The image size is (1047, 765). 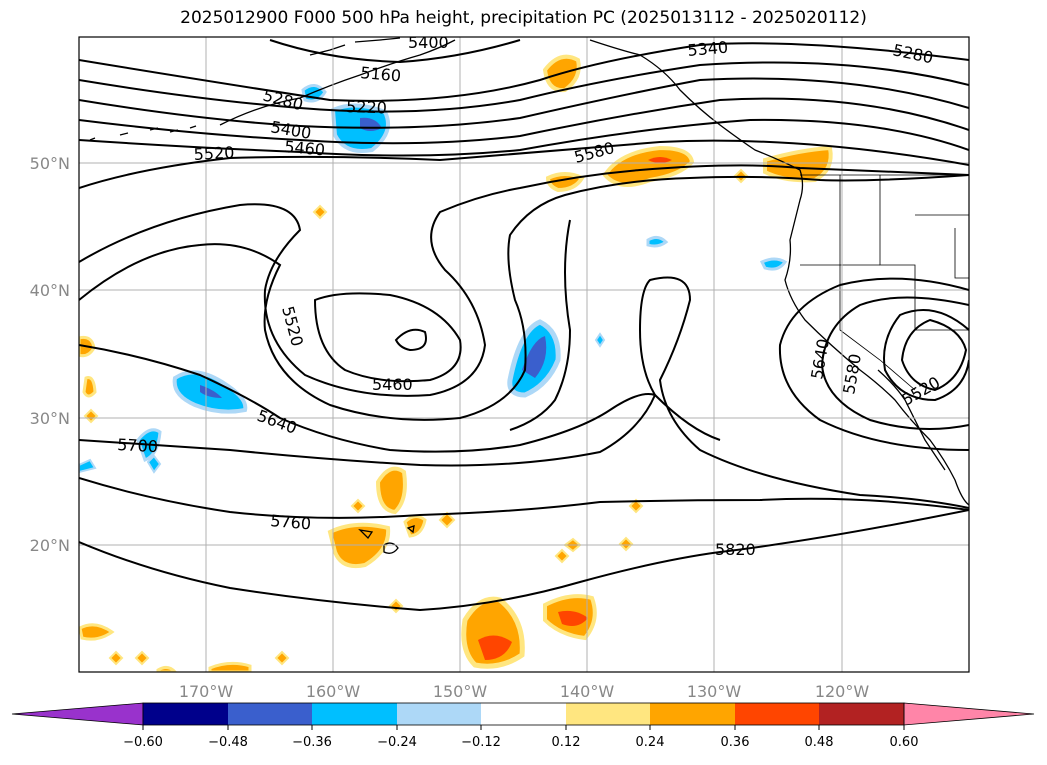 What do you see at coordinates (819, 742) in the screenshot?
I see `colorbar-tick-label: 0.48` at bounding box center [819, 742].